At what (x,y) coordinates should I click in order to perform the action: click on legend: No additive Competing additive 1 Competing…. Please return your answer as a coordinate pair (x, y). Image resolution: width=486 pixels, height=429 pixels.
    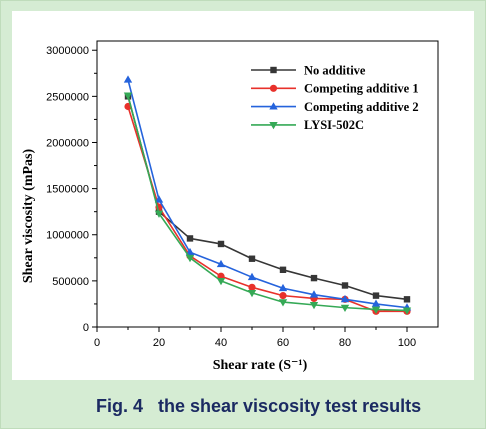
    Looking at the image, I should click on (335, 97).